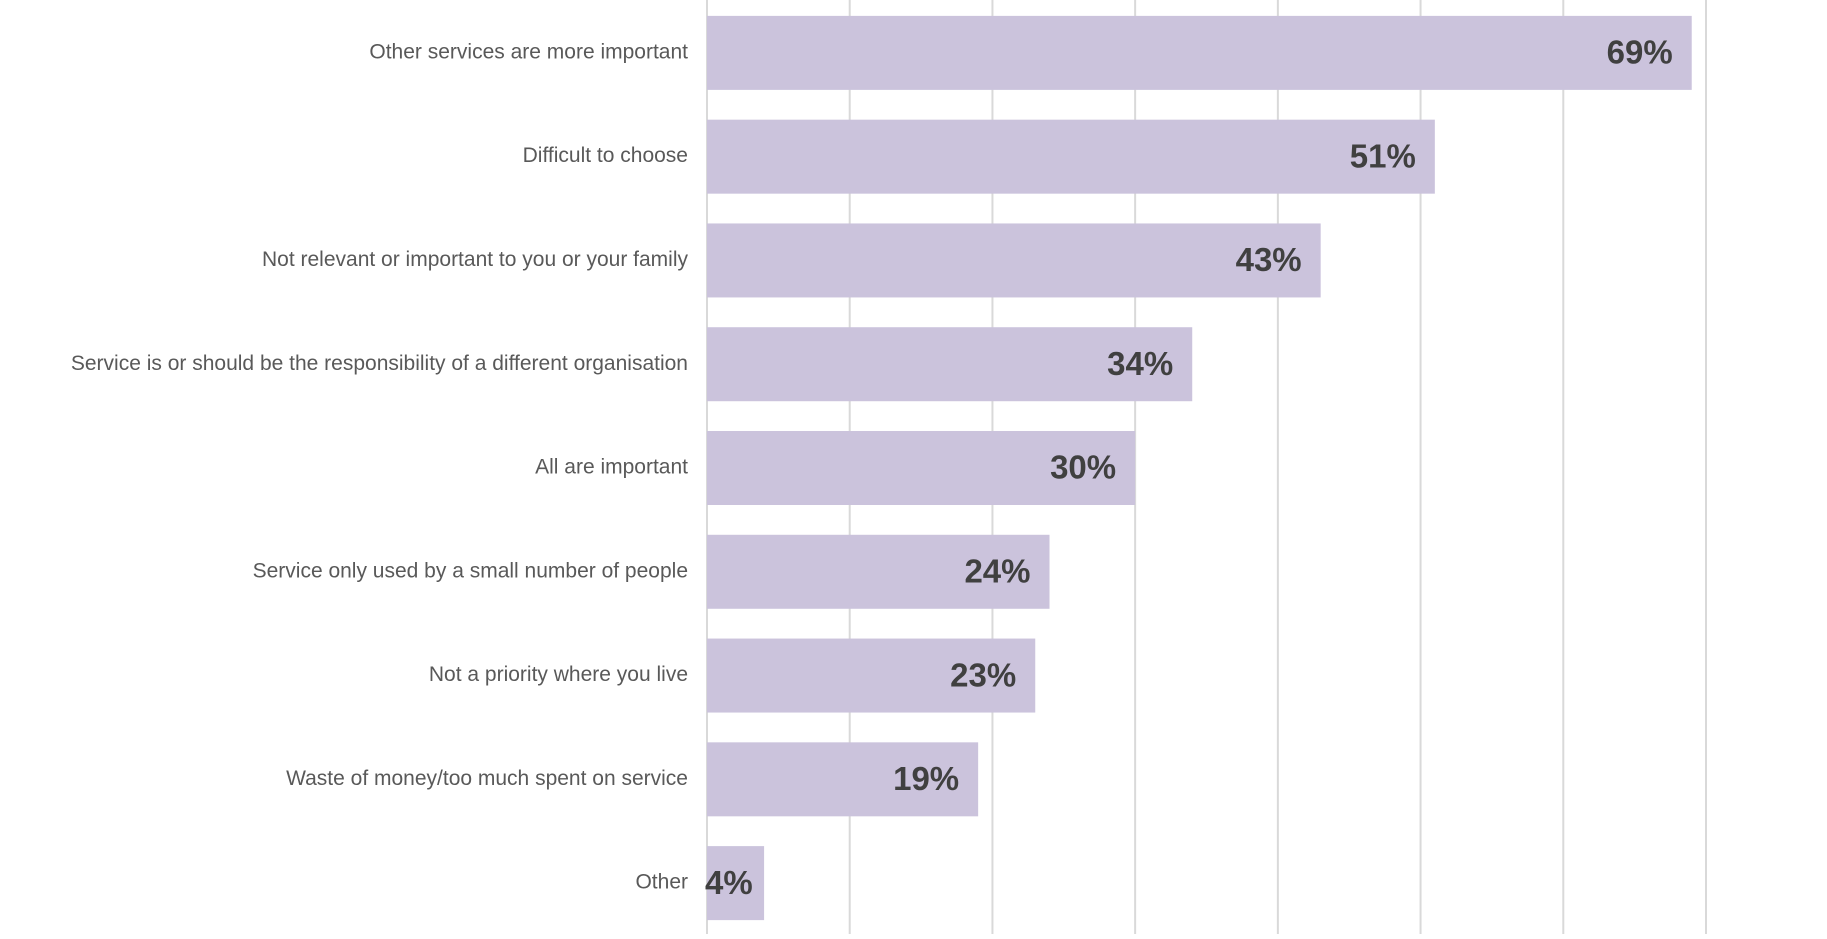 Image resolution: width=1827 pixels, height=939 pixels. Describe the element at coordinates (1140, 363) in the screenshot. I see `value-label: 34%` at that location.